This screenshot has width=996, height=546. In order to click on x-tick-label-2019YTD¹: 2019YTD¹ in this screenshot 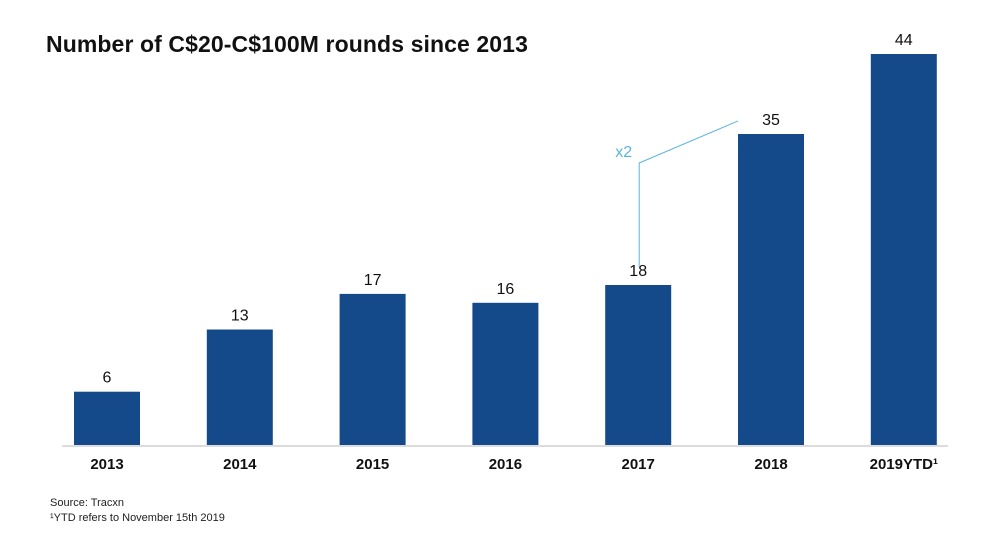, I will do `click(904, 464)`.